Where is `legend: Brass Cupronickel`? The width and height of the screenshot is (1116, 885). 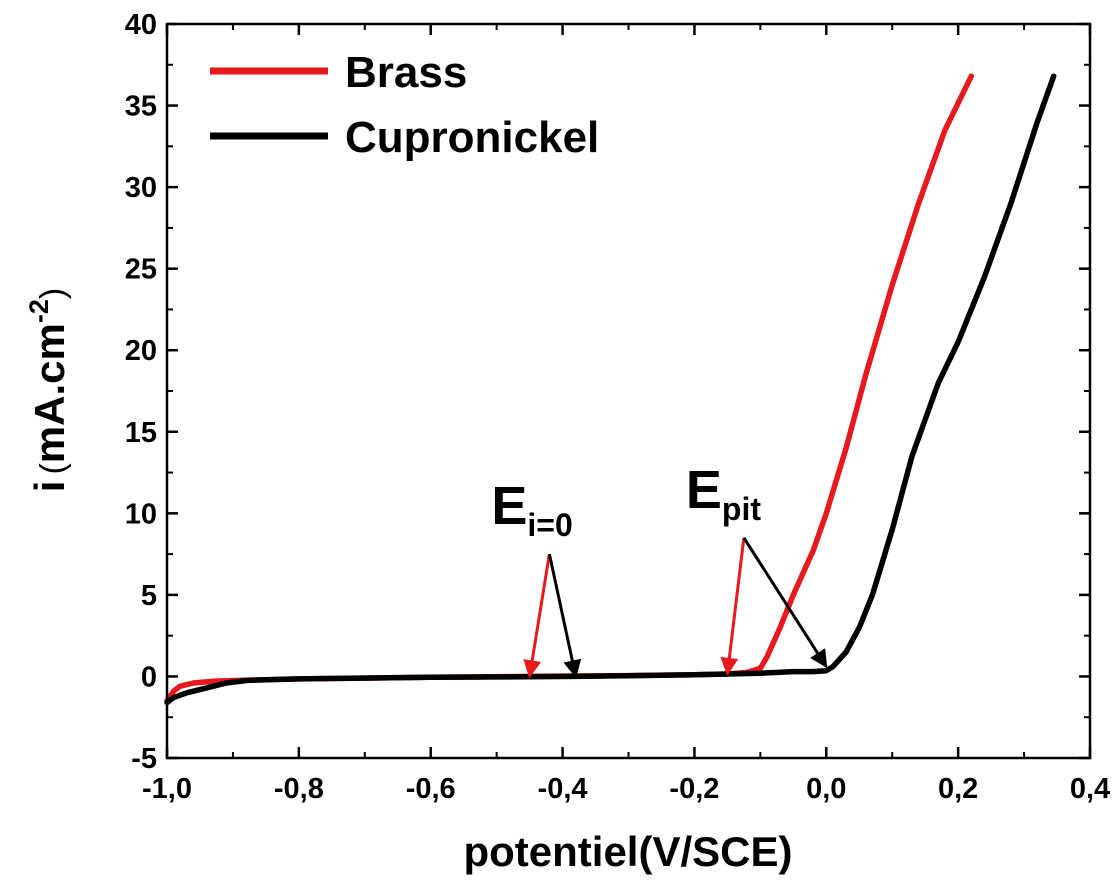
legend: Brass Cupronickel is located at coordinates (404, 105).